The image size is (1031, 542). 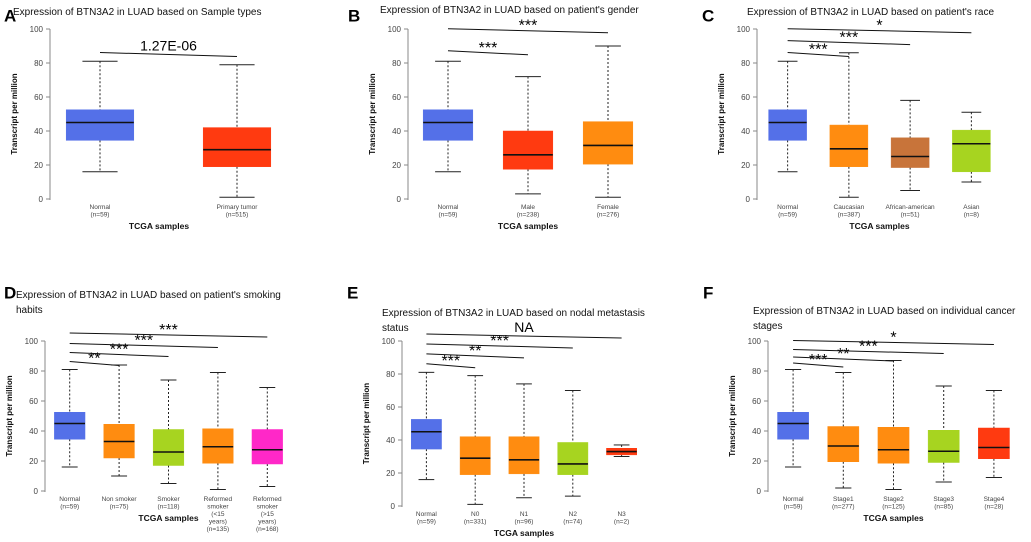 I want to click on x-tick-count: (n=2), so click(x=621, y=522).